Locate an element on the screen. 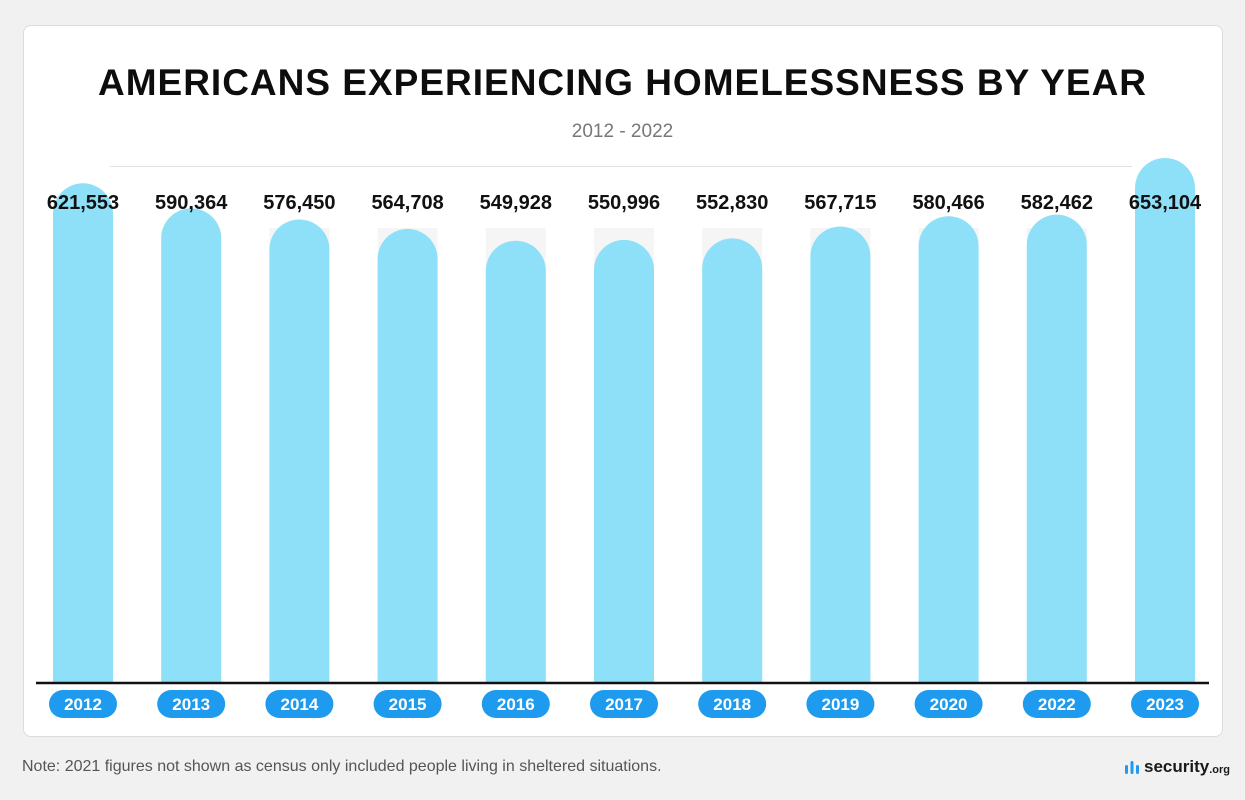 This screenshot has width=1245, height=800. x-tick-label: 2012 is located at coordinates (83, 704).